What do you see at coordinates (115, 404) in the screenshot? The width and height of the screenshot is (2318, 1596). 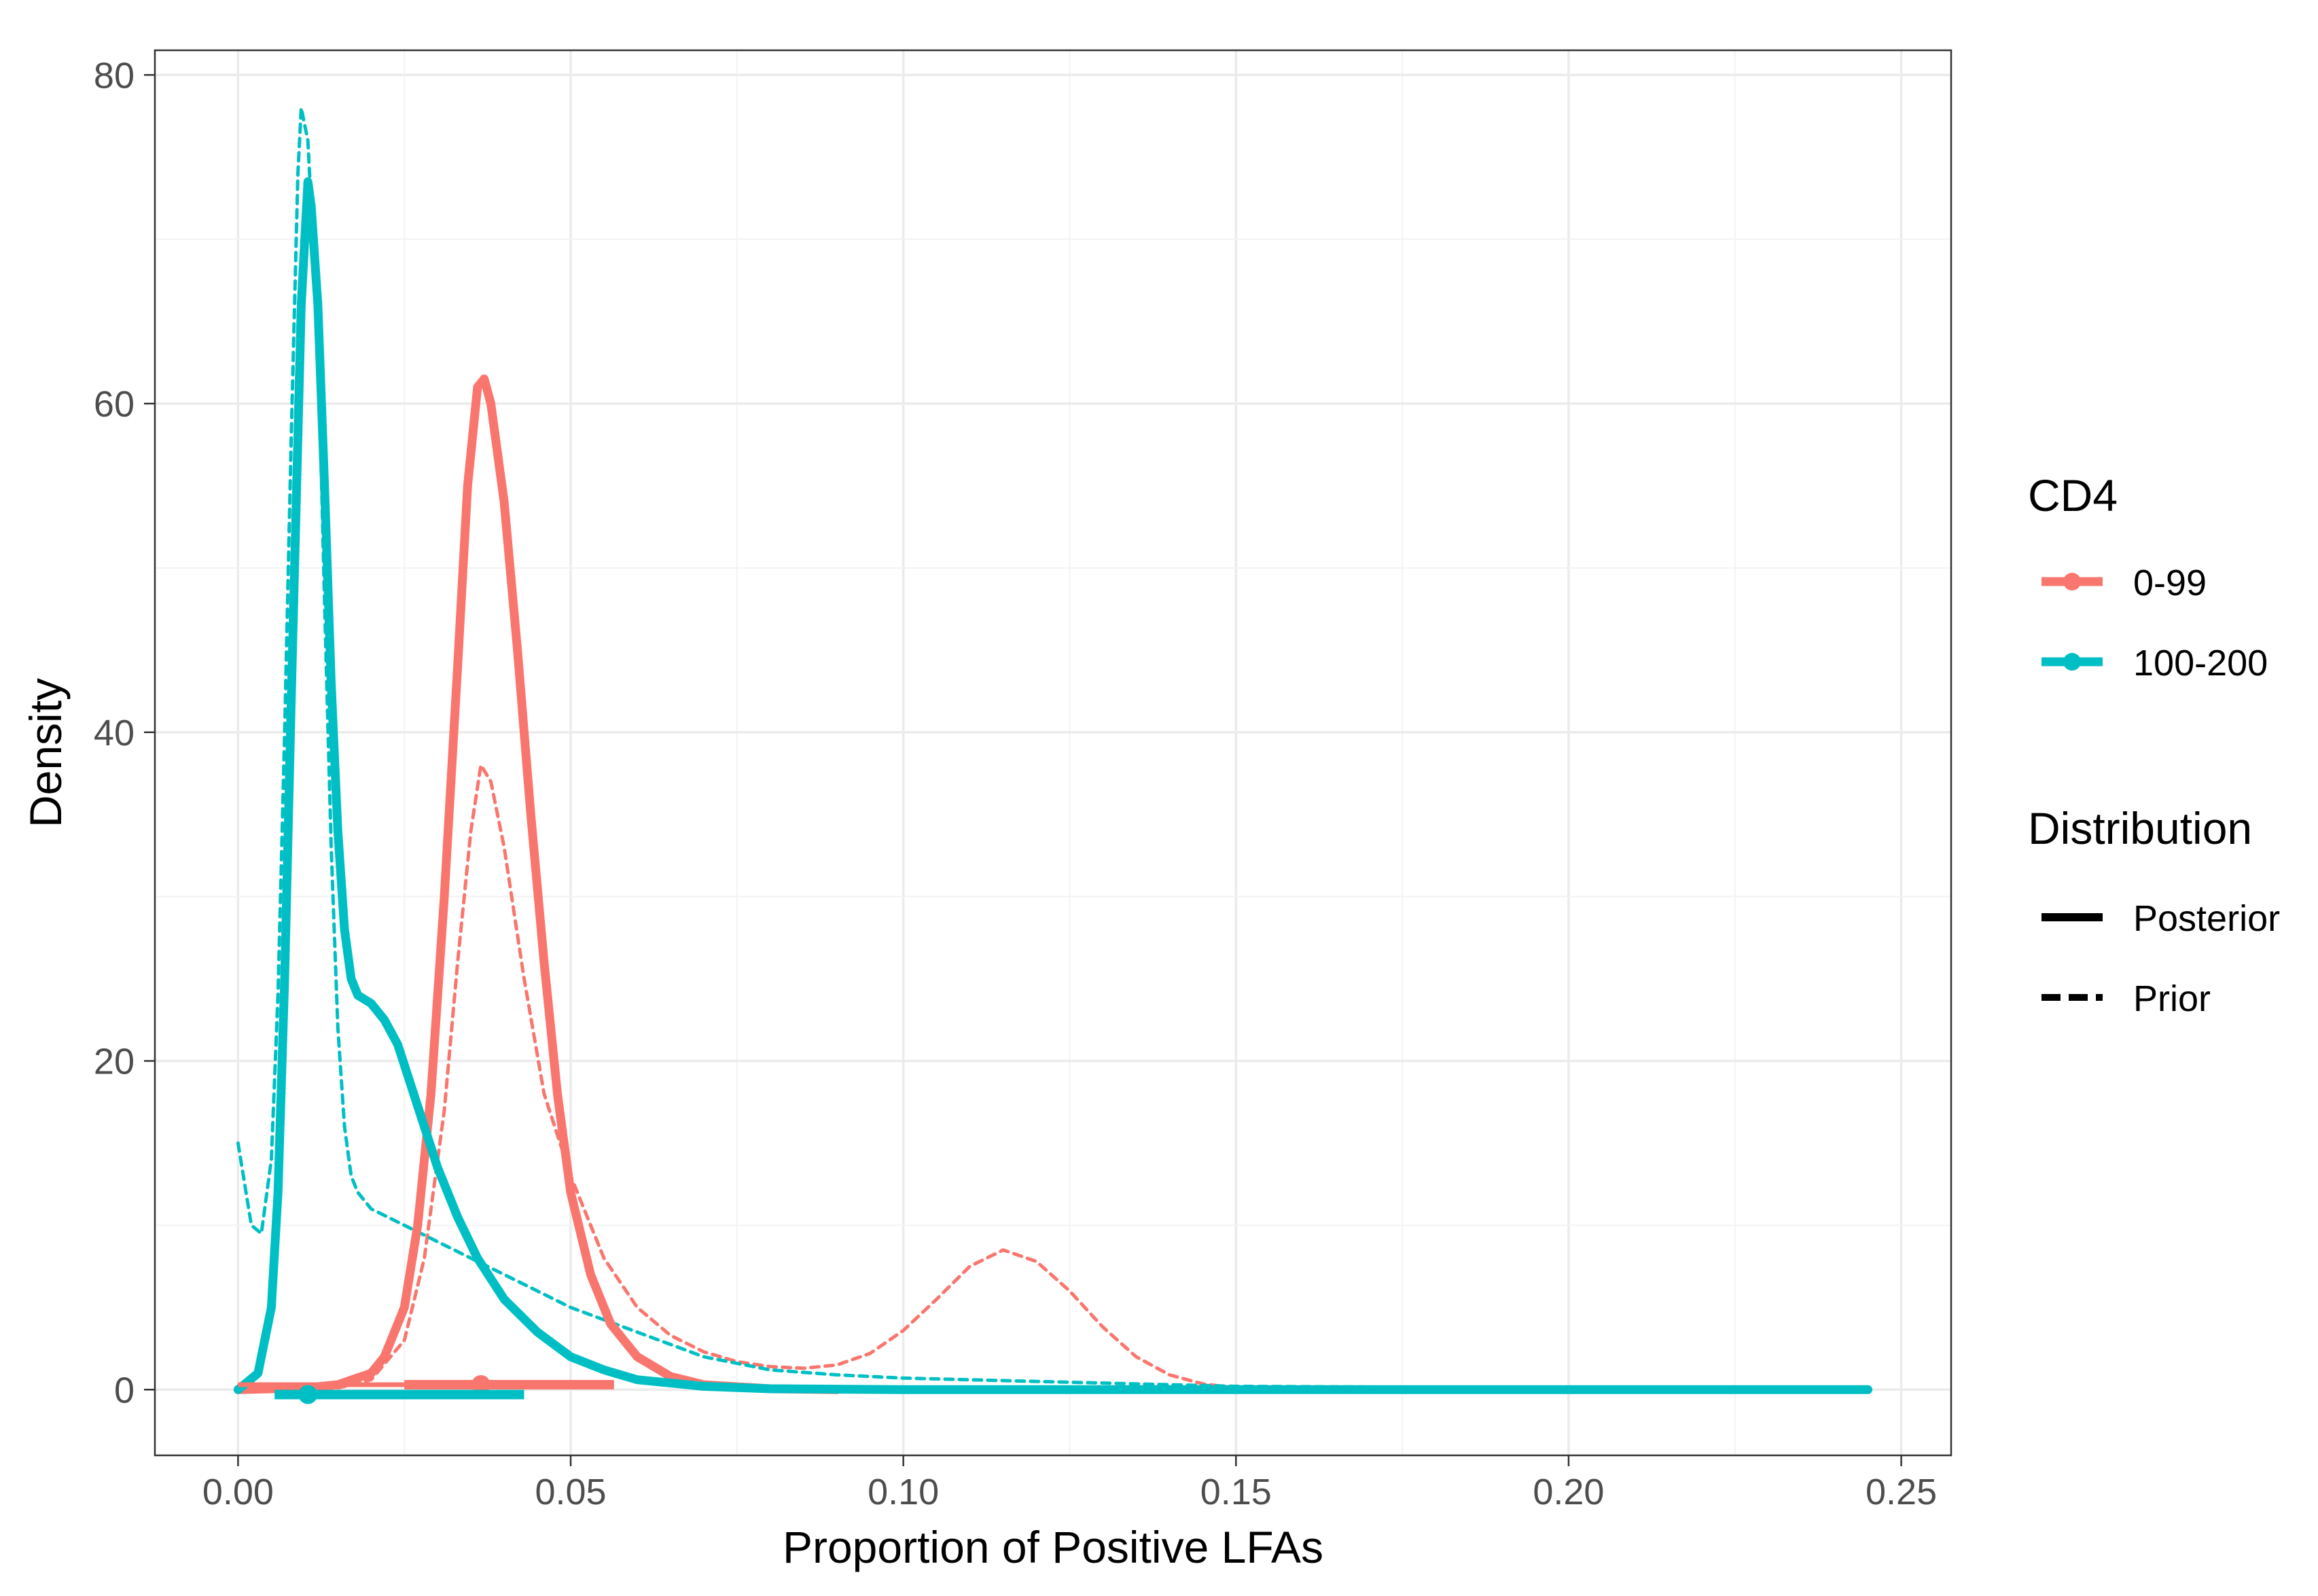 I see `y-tick-label: 60` at bounding box center [115, 404].